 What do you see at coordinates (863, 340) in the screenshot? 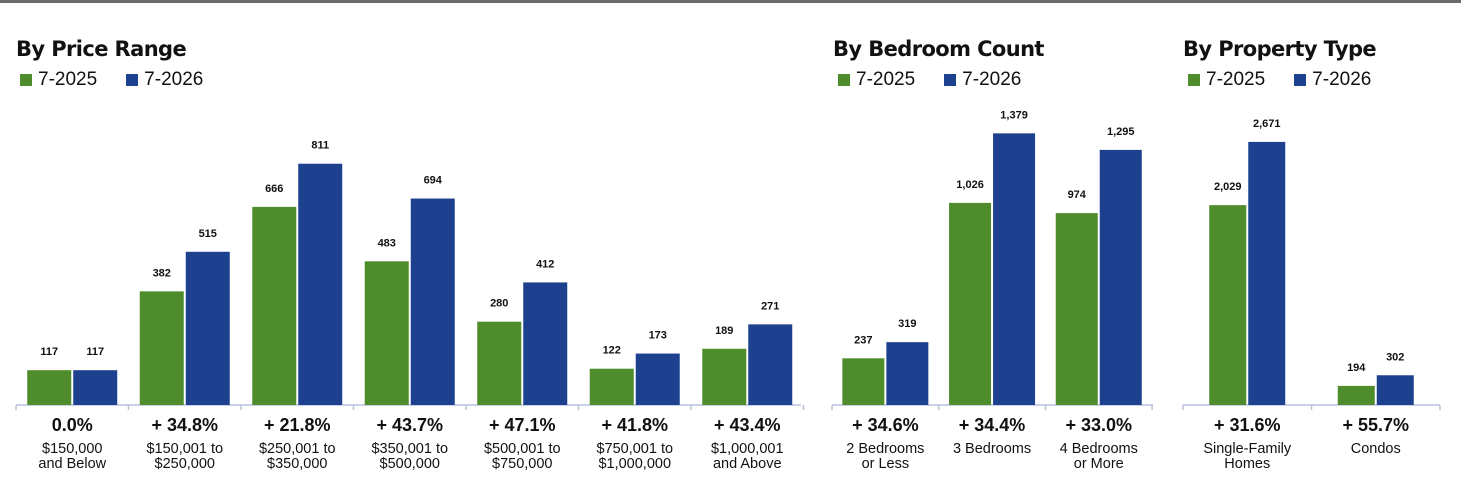
I see `bar-value-label: 237` at bounding box center [863, 340].